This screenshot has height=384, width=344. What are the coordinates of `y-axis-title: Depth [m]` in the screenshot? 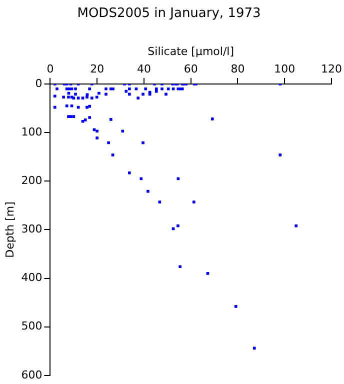 It's located at (9, 230).